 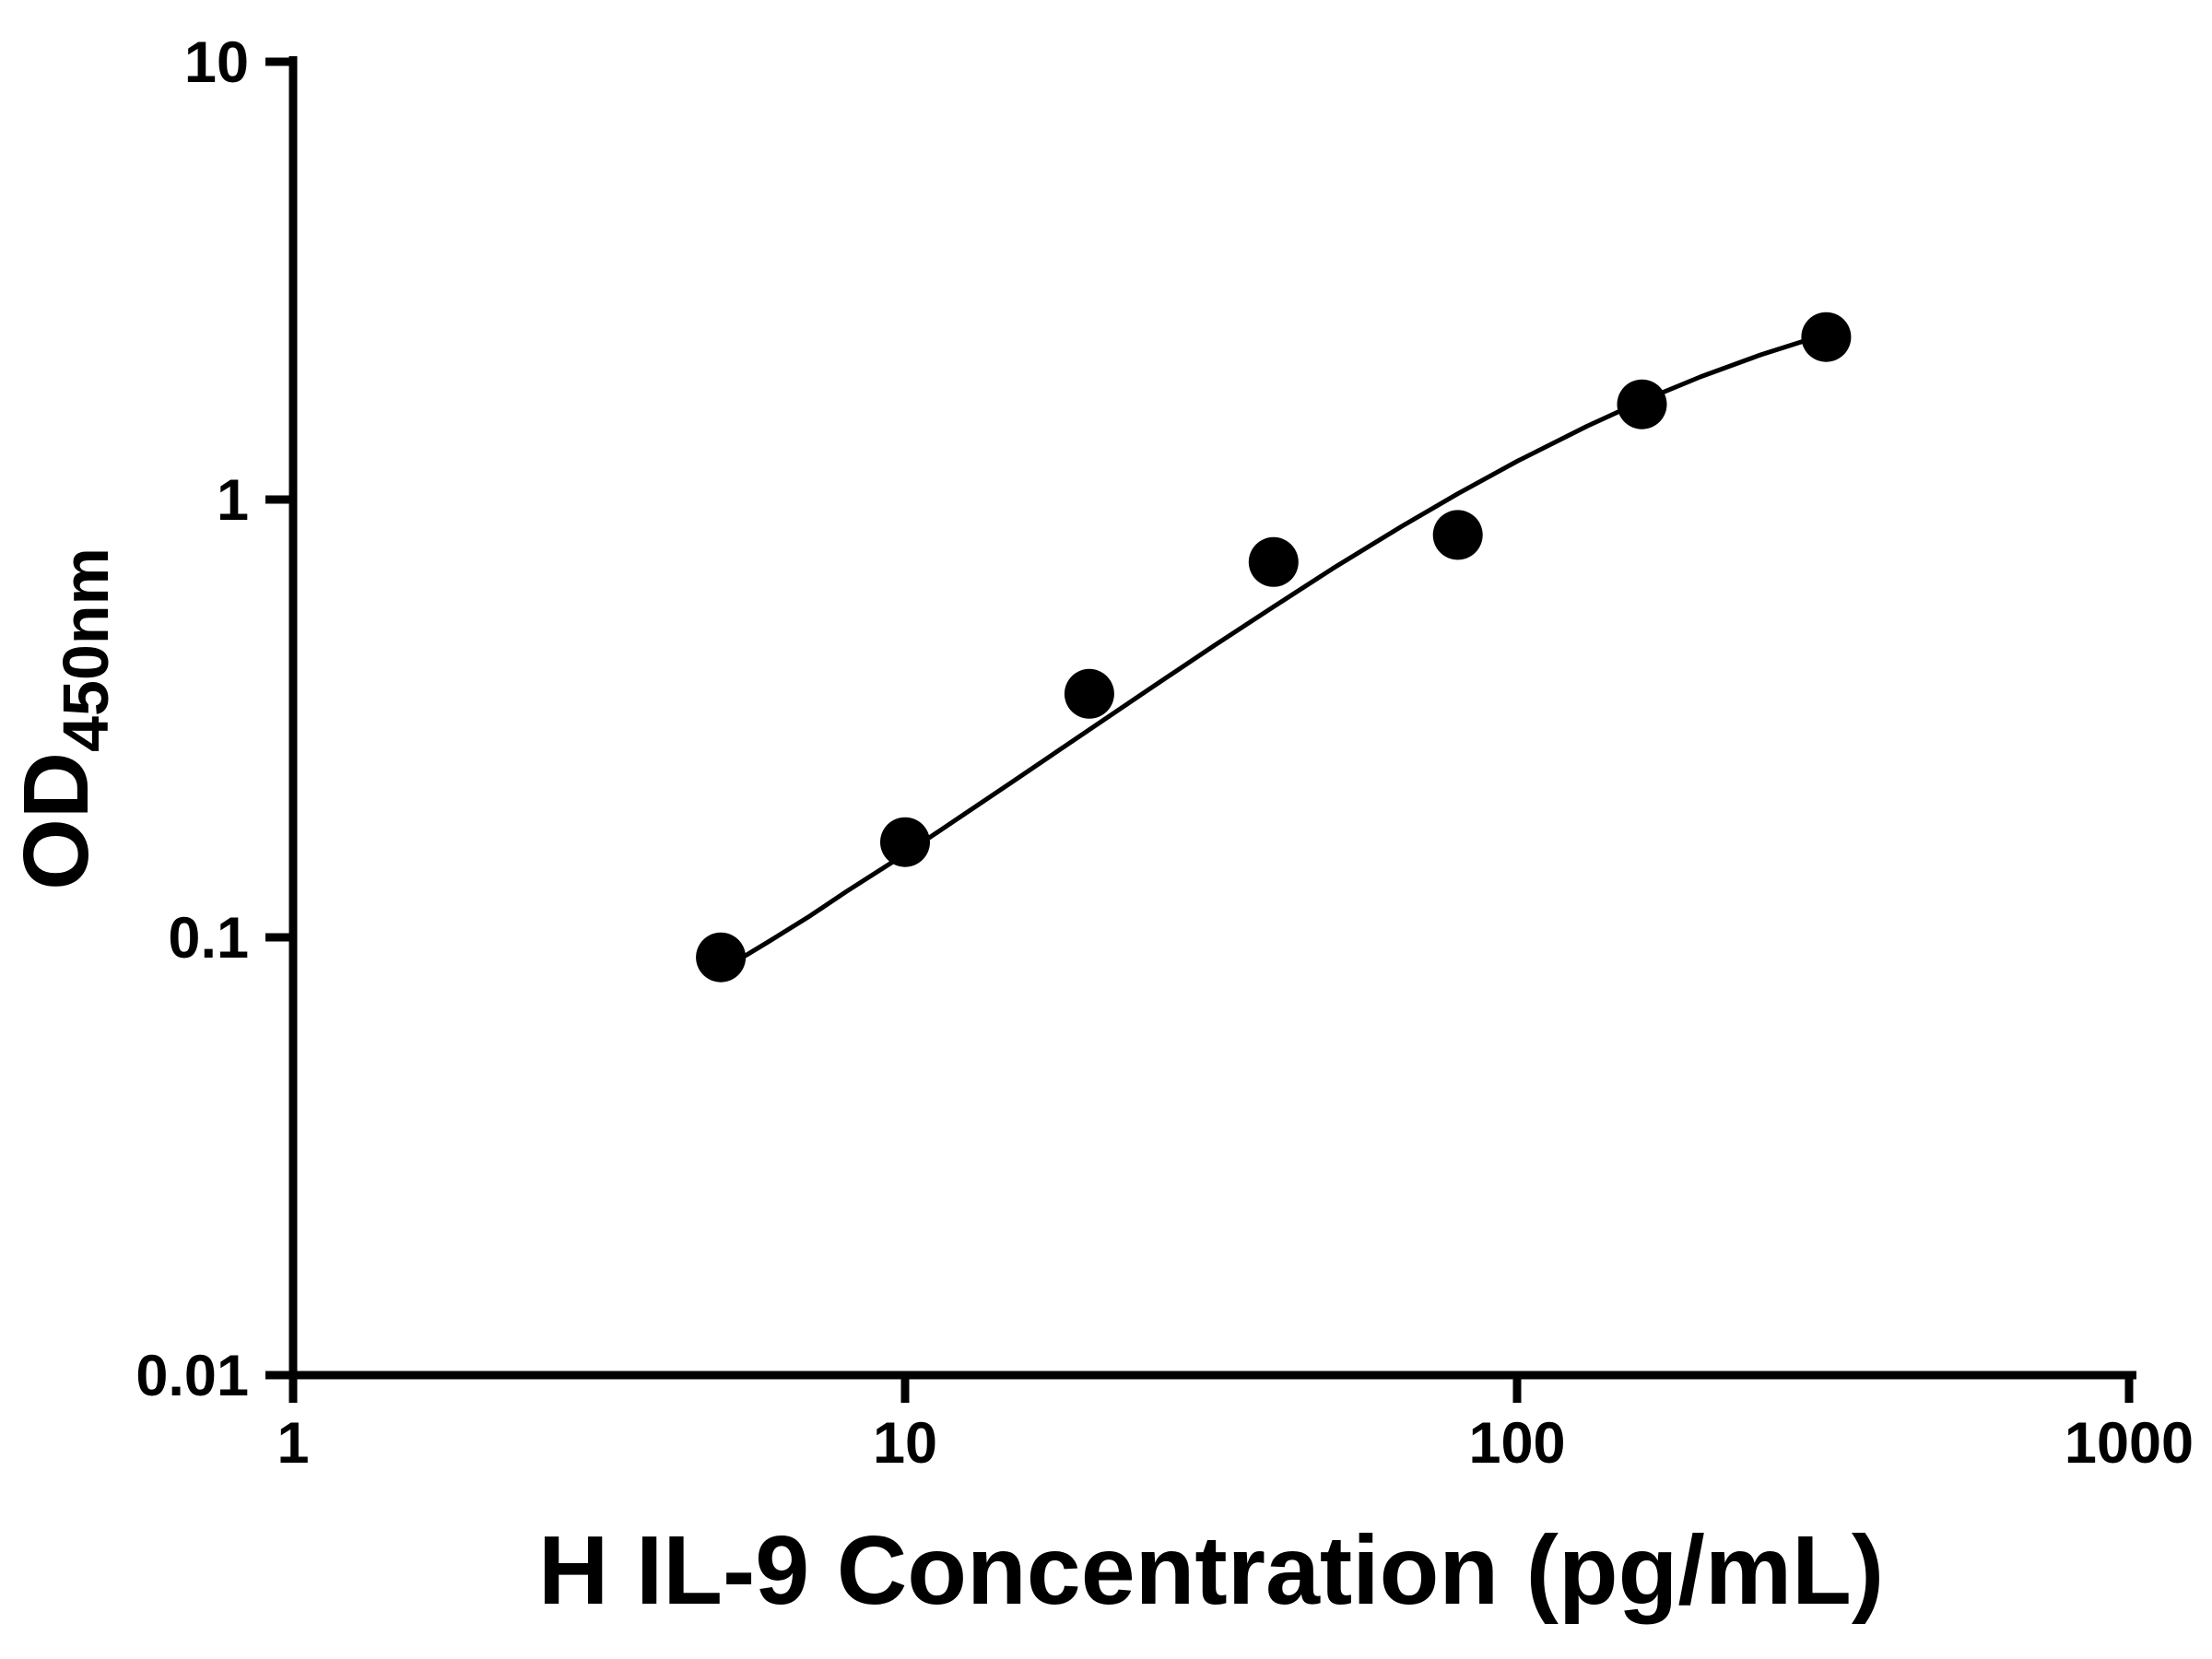 I want to click on y-tick-label: 0.1, so click(x=208, y=938).